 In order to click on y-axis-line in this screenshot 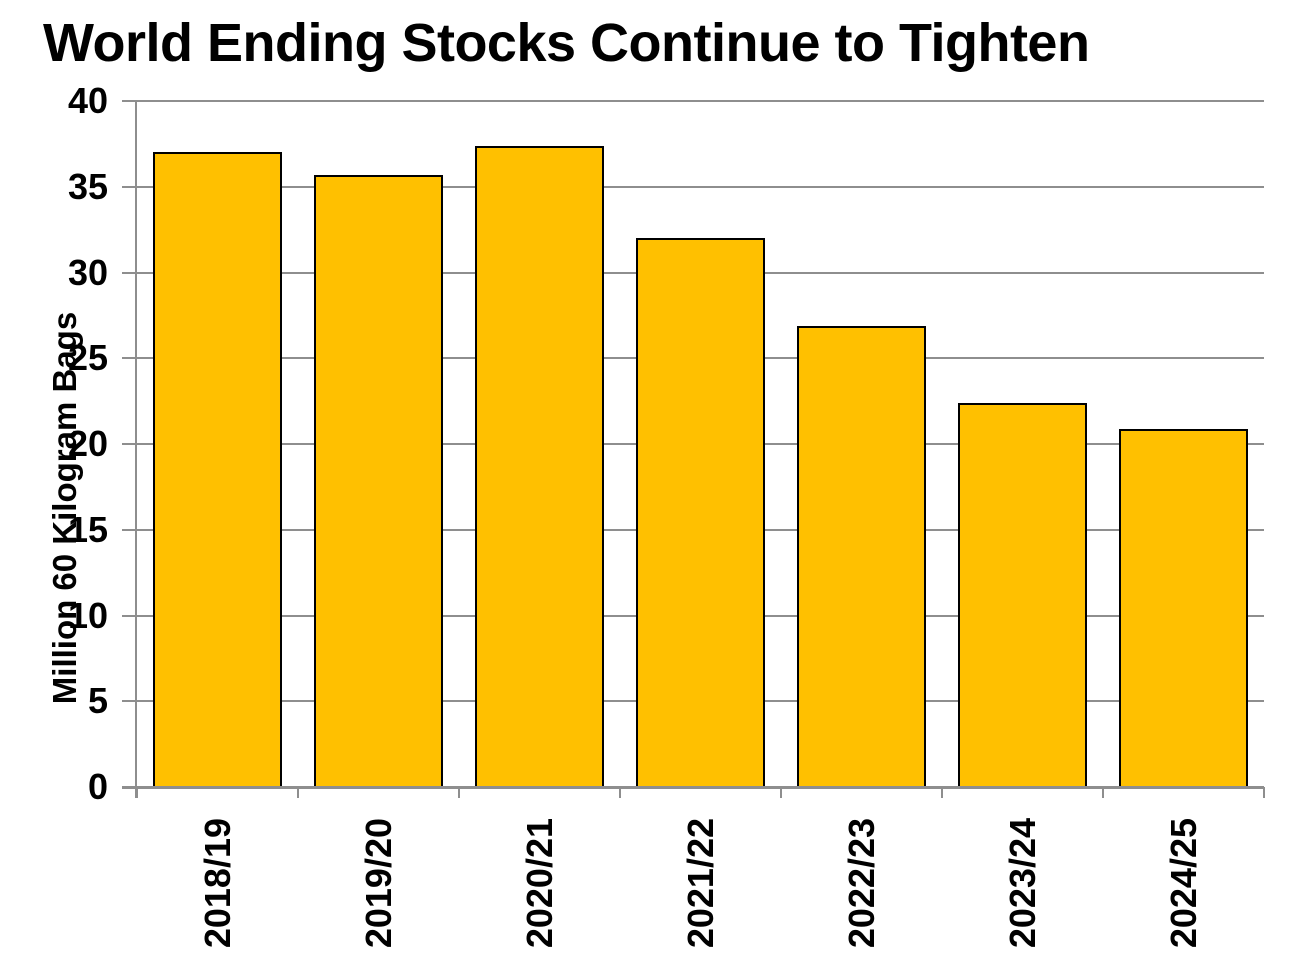, I will do `click(136, 449)`.